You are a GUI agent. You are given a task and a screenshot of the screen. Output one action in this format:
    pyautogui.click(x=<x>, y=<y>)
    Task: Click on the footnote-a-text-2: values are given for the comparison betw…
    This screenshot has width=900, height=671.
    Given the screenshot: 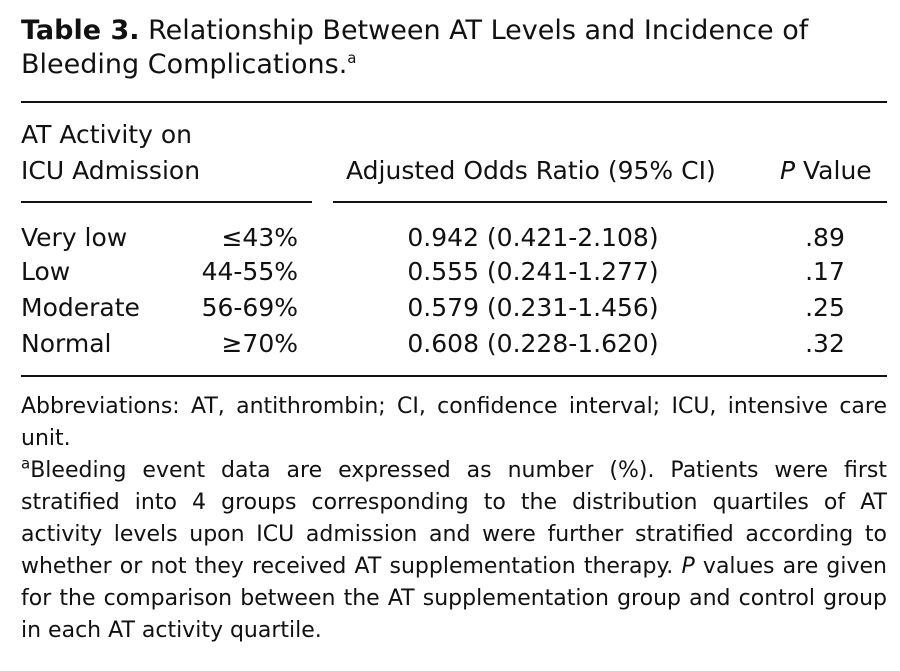 What is the action you would take?
    pyautogui.click(x=454, y=598)
    